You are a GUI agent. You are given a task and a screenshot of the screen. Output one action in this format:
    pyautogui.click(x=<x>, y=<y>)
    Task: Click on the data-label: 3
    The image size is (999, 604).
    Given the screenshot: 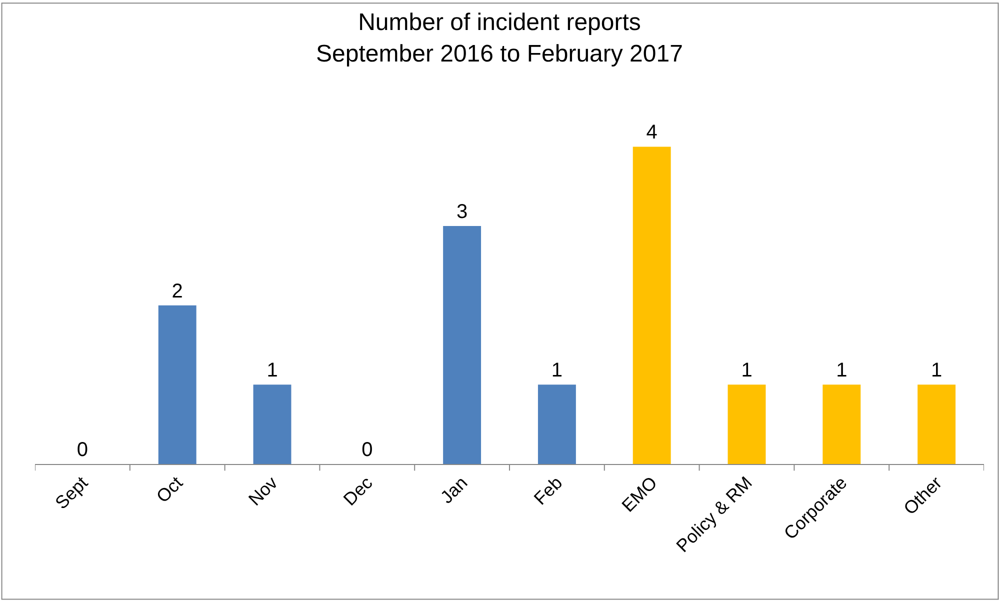 What is the action you would take?
    pyautogui.click(x=462, y=212)
    